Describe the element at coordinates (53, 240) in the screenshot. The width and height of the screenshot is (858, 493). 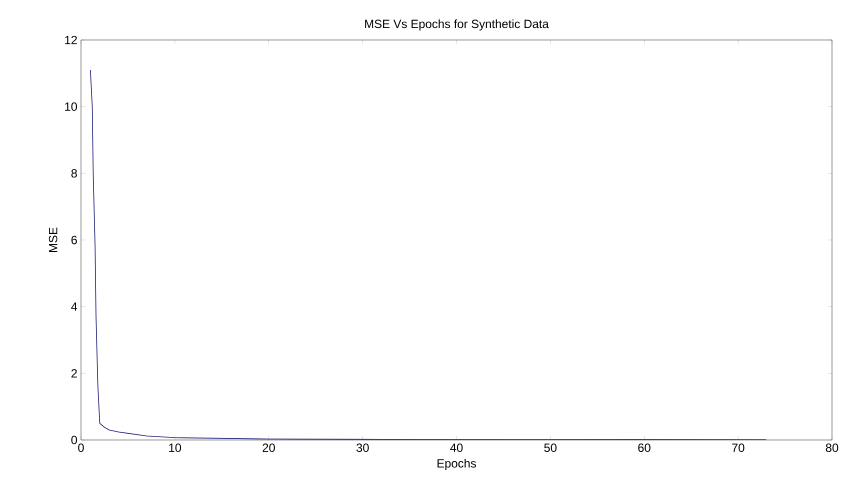
I see `y-axis-title: MSE` at that location.